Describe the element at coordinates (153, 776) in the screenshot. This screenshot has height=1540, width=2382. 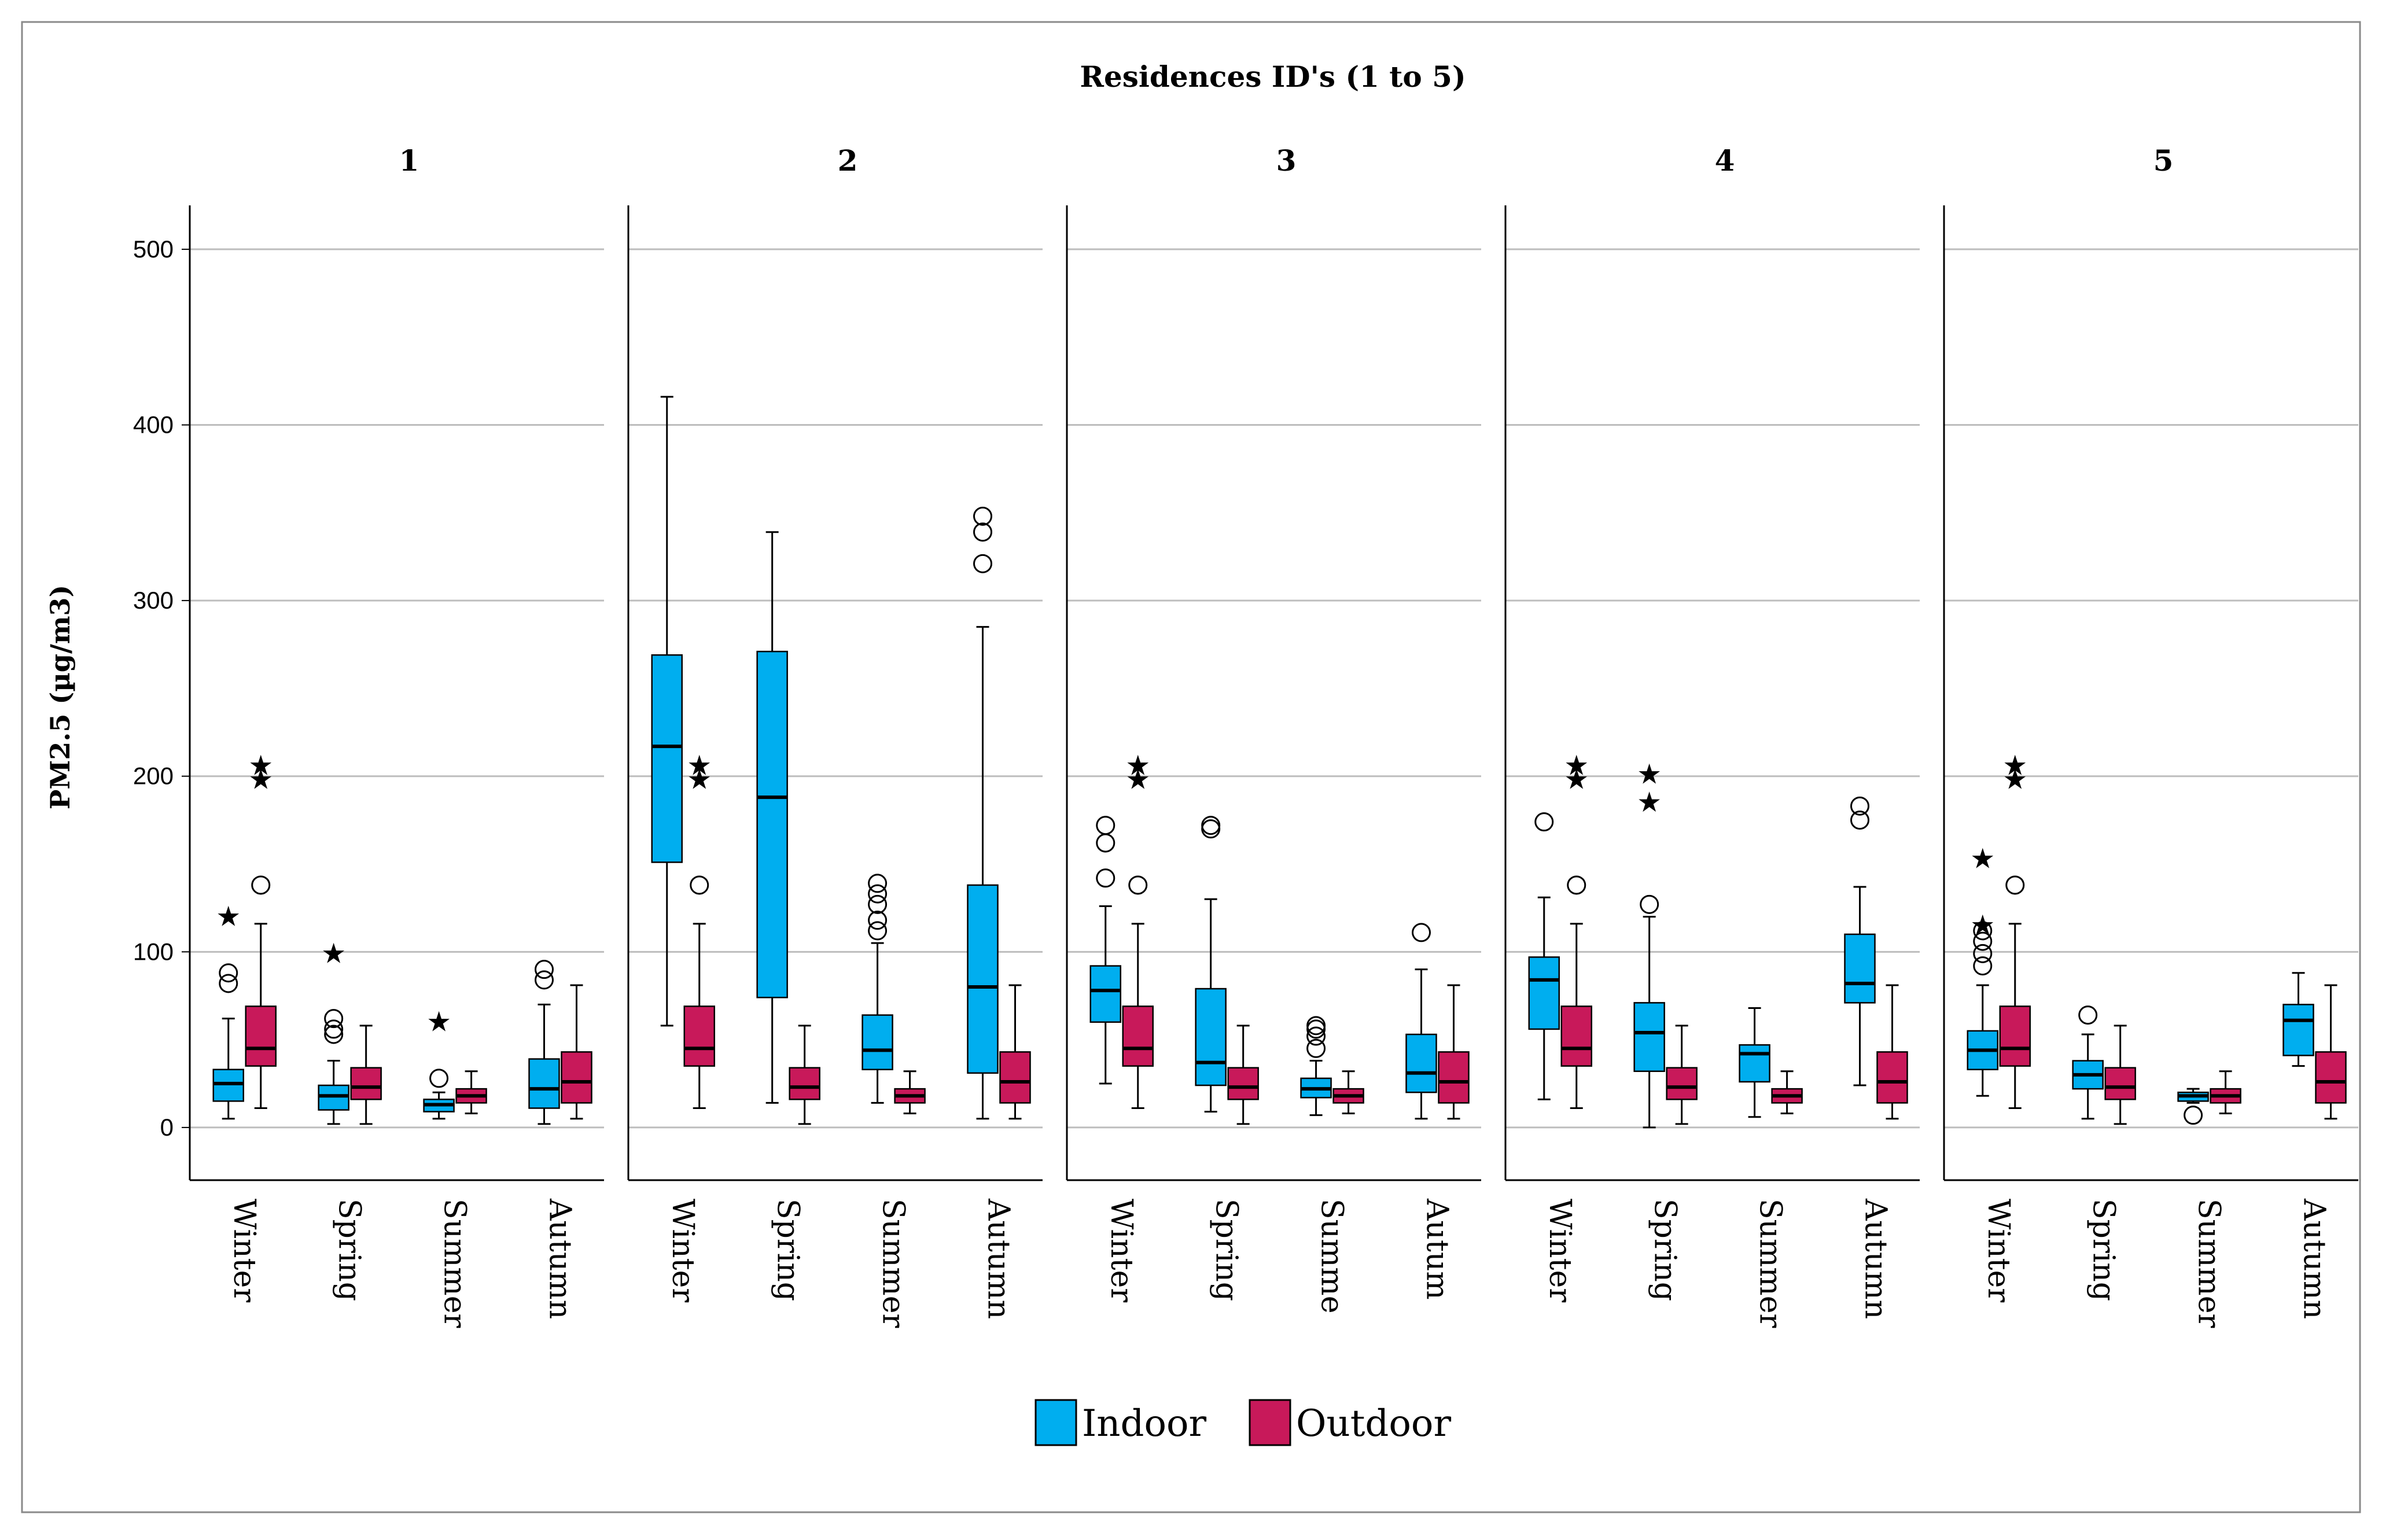
I see `y-tick-label: 200` at that location.